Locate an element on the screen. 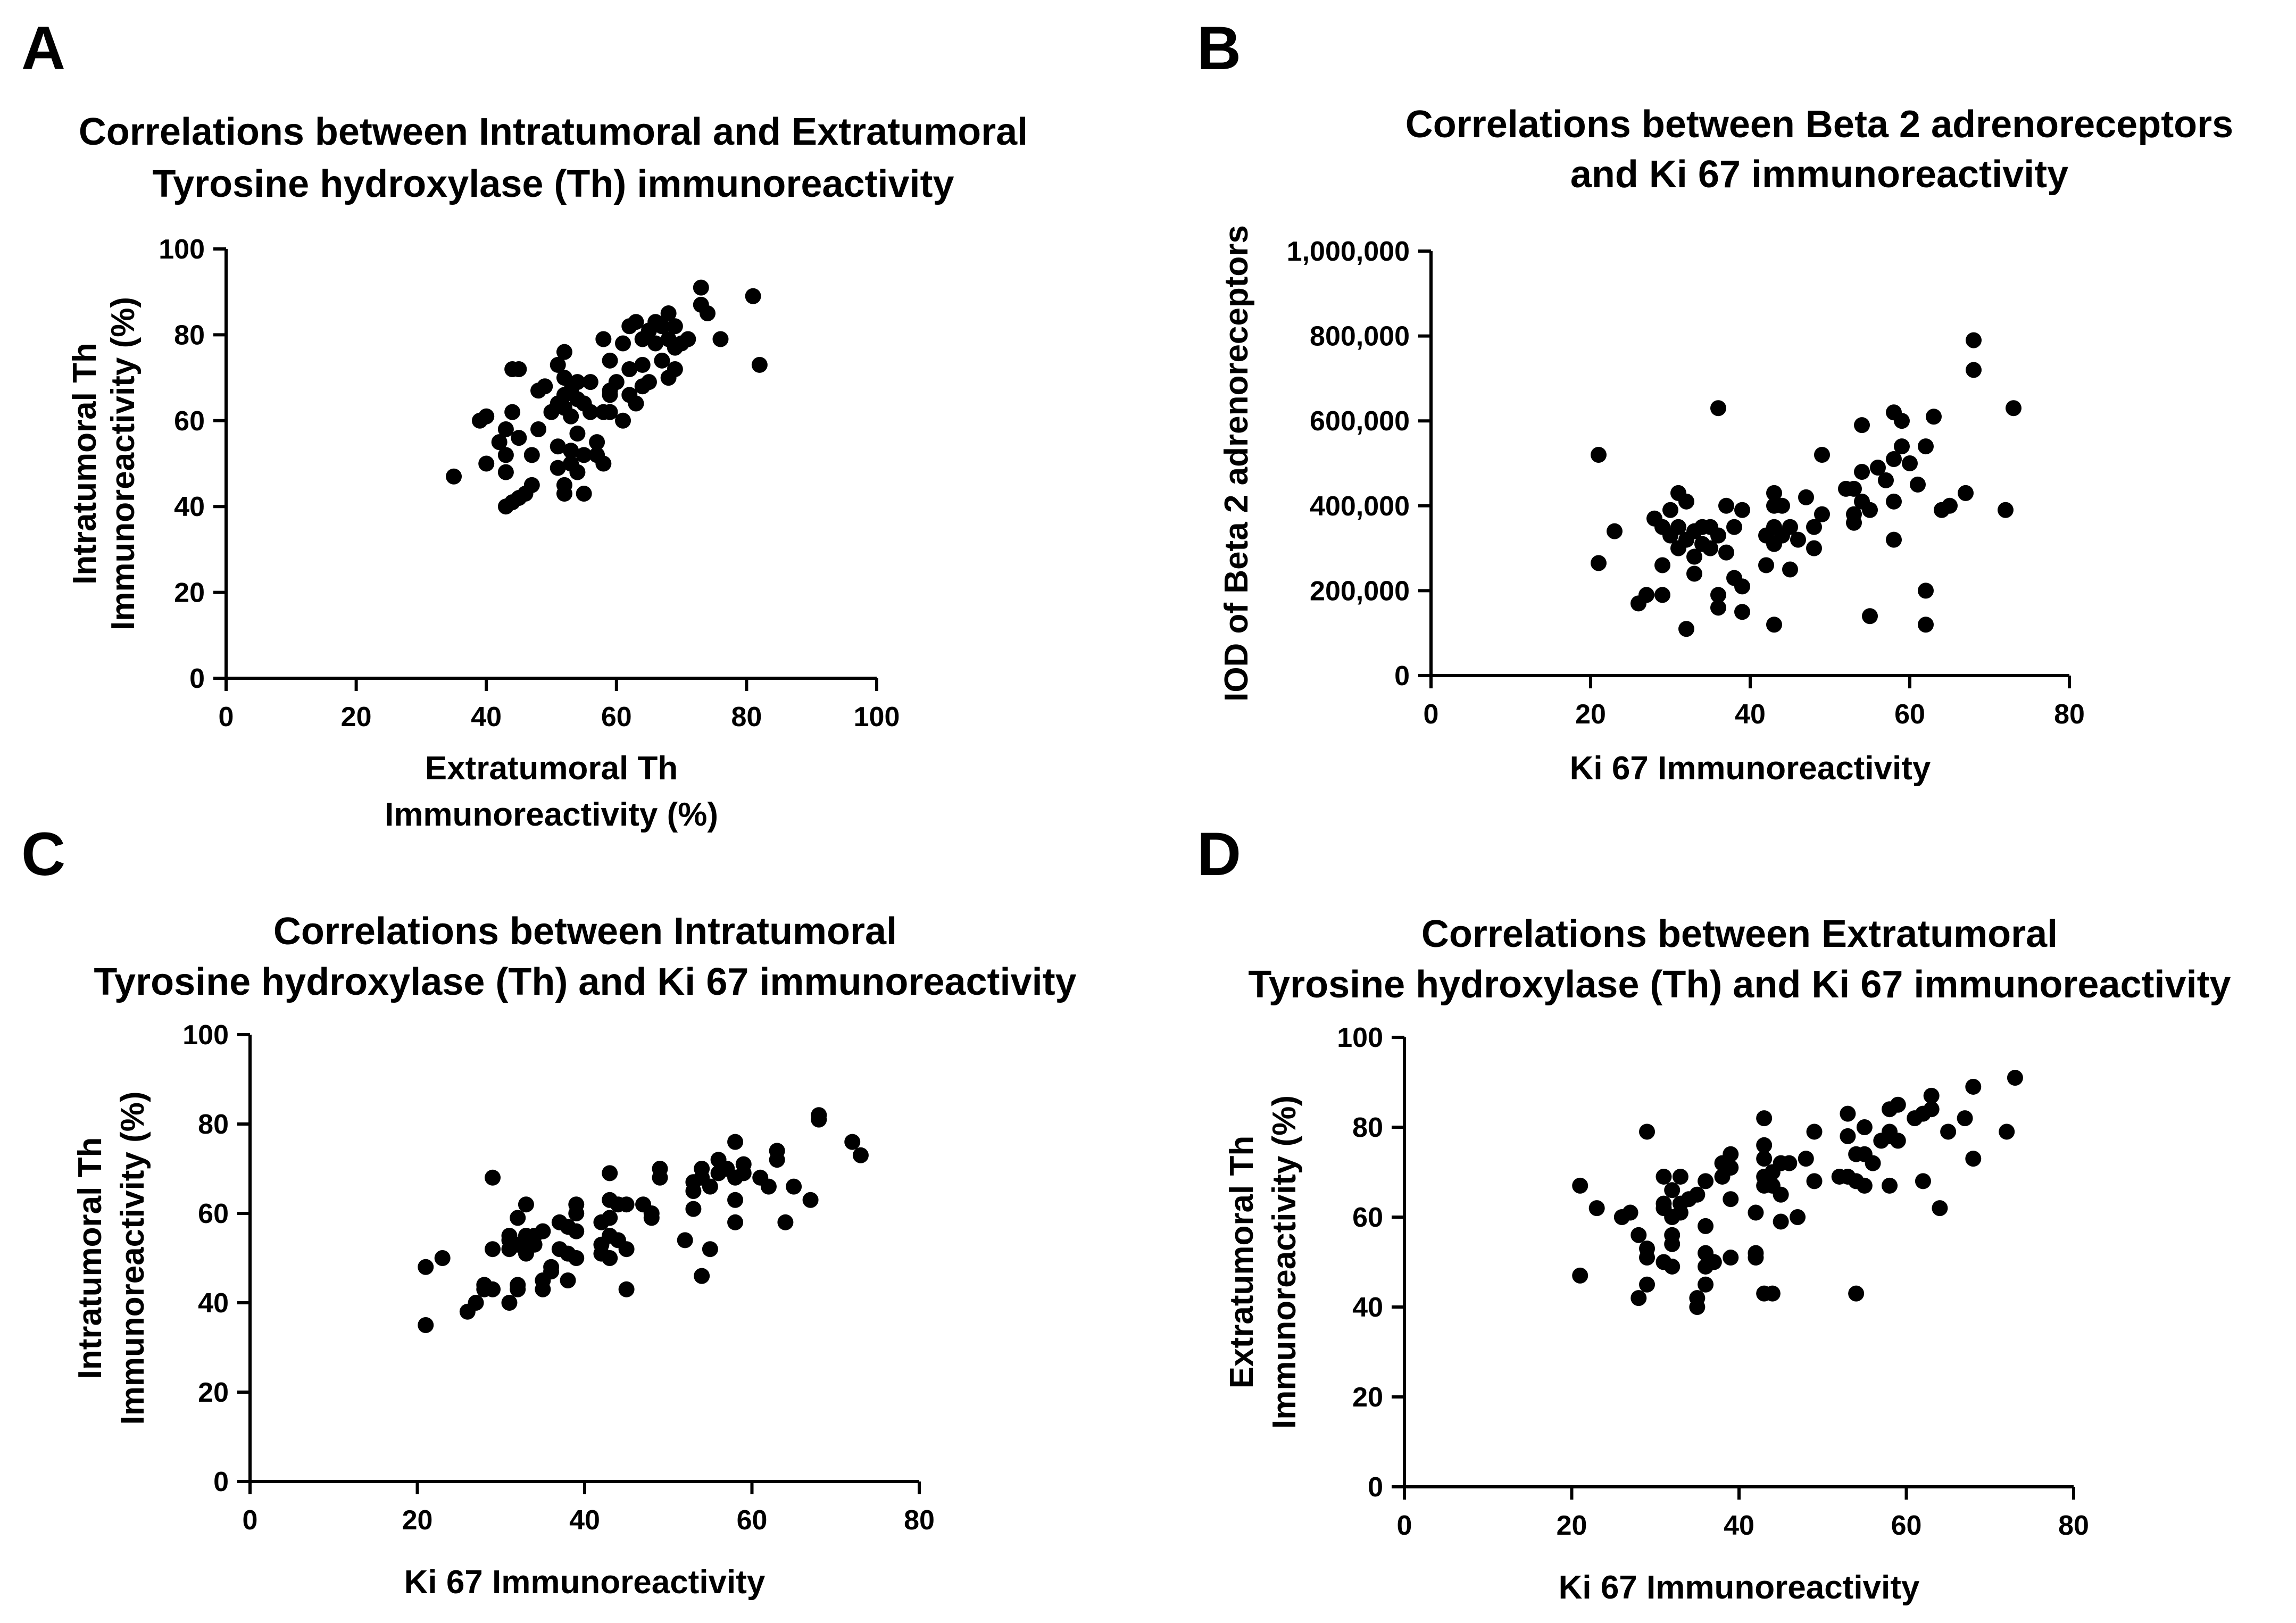  panel-letter: B is located at coordinates (1219, 48).